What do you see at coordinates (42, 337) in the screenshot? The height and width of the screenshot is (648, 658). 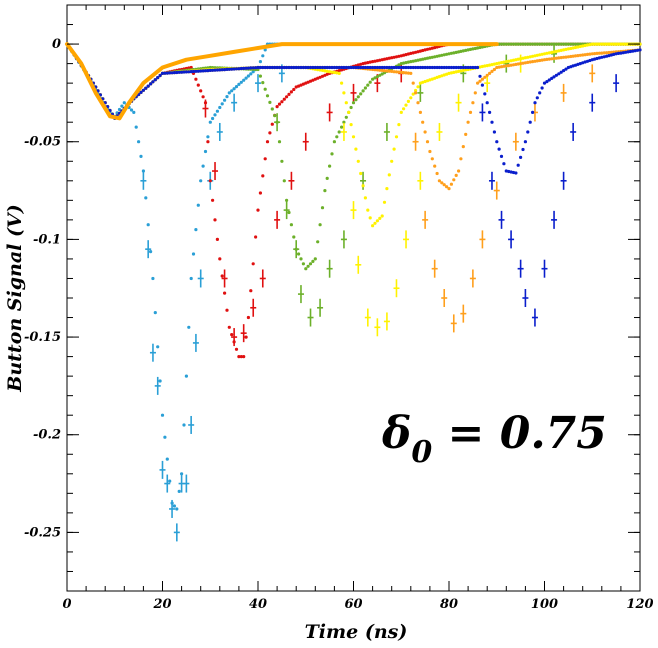 I see `y-tick-label: -0.15` at bounding box center [42, 337].